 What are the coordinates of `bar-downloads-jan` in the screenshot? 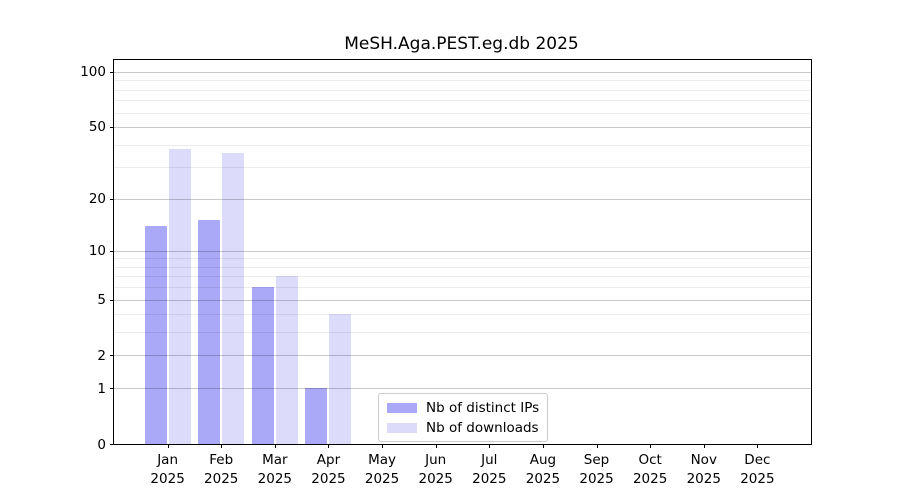 It's located at (179, 296).